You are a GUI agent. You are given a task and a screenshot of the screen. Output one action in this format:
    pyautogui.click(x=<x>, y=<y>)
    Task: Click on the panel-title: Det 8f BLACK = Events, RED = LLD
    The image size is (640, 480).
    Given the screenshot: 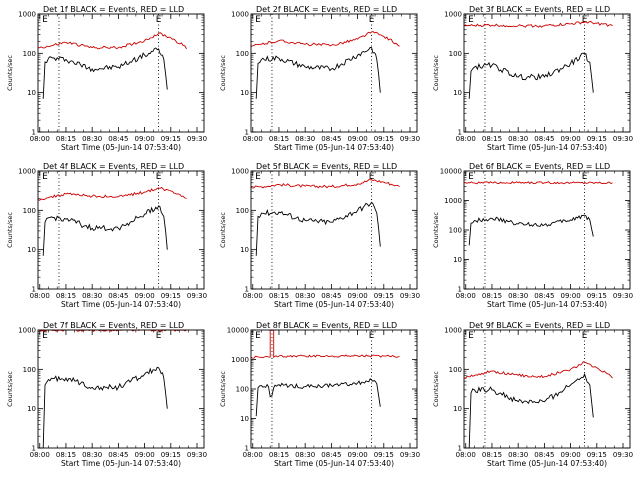 What is the action you would take?
    pyautogui.click(x=326, y=325)
    